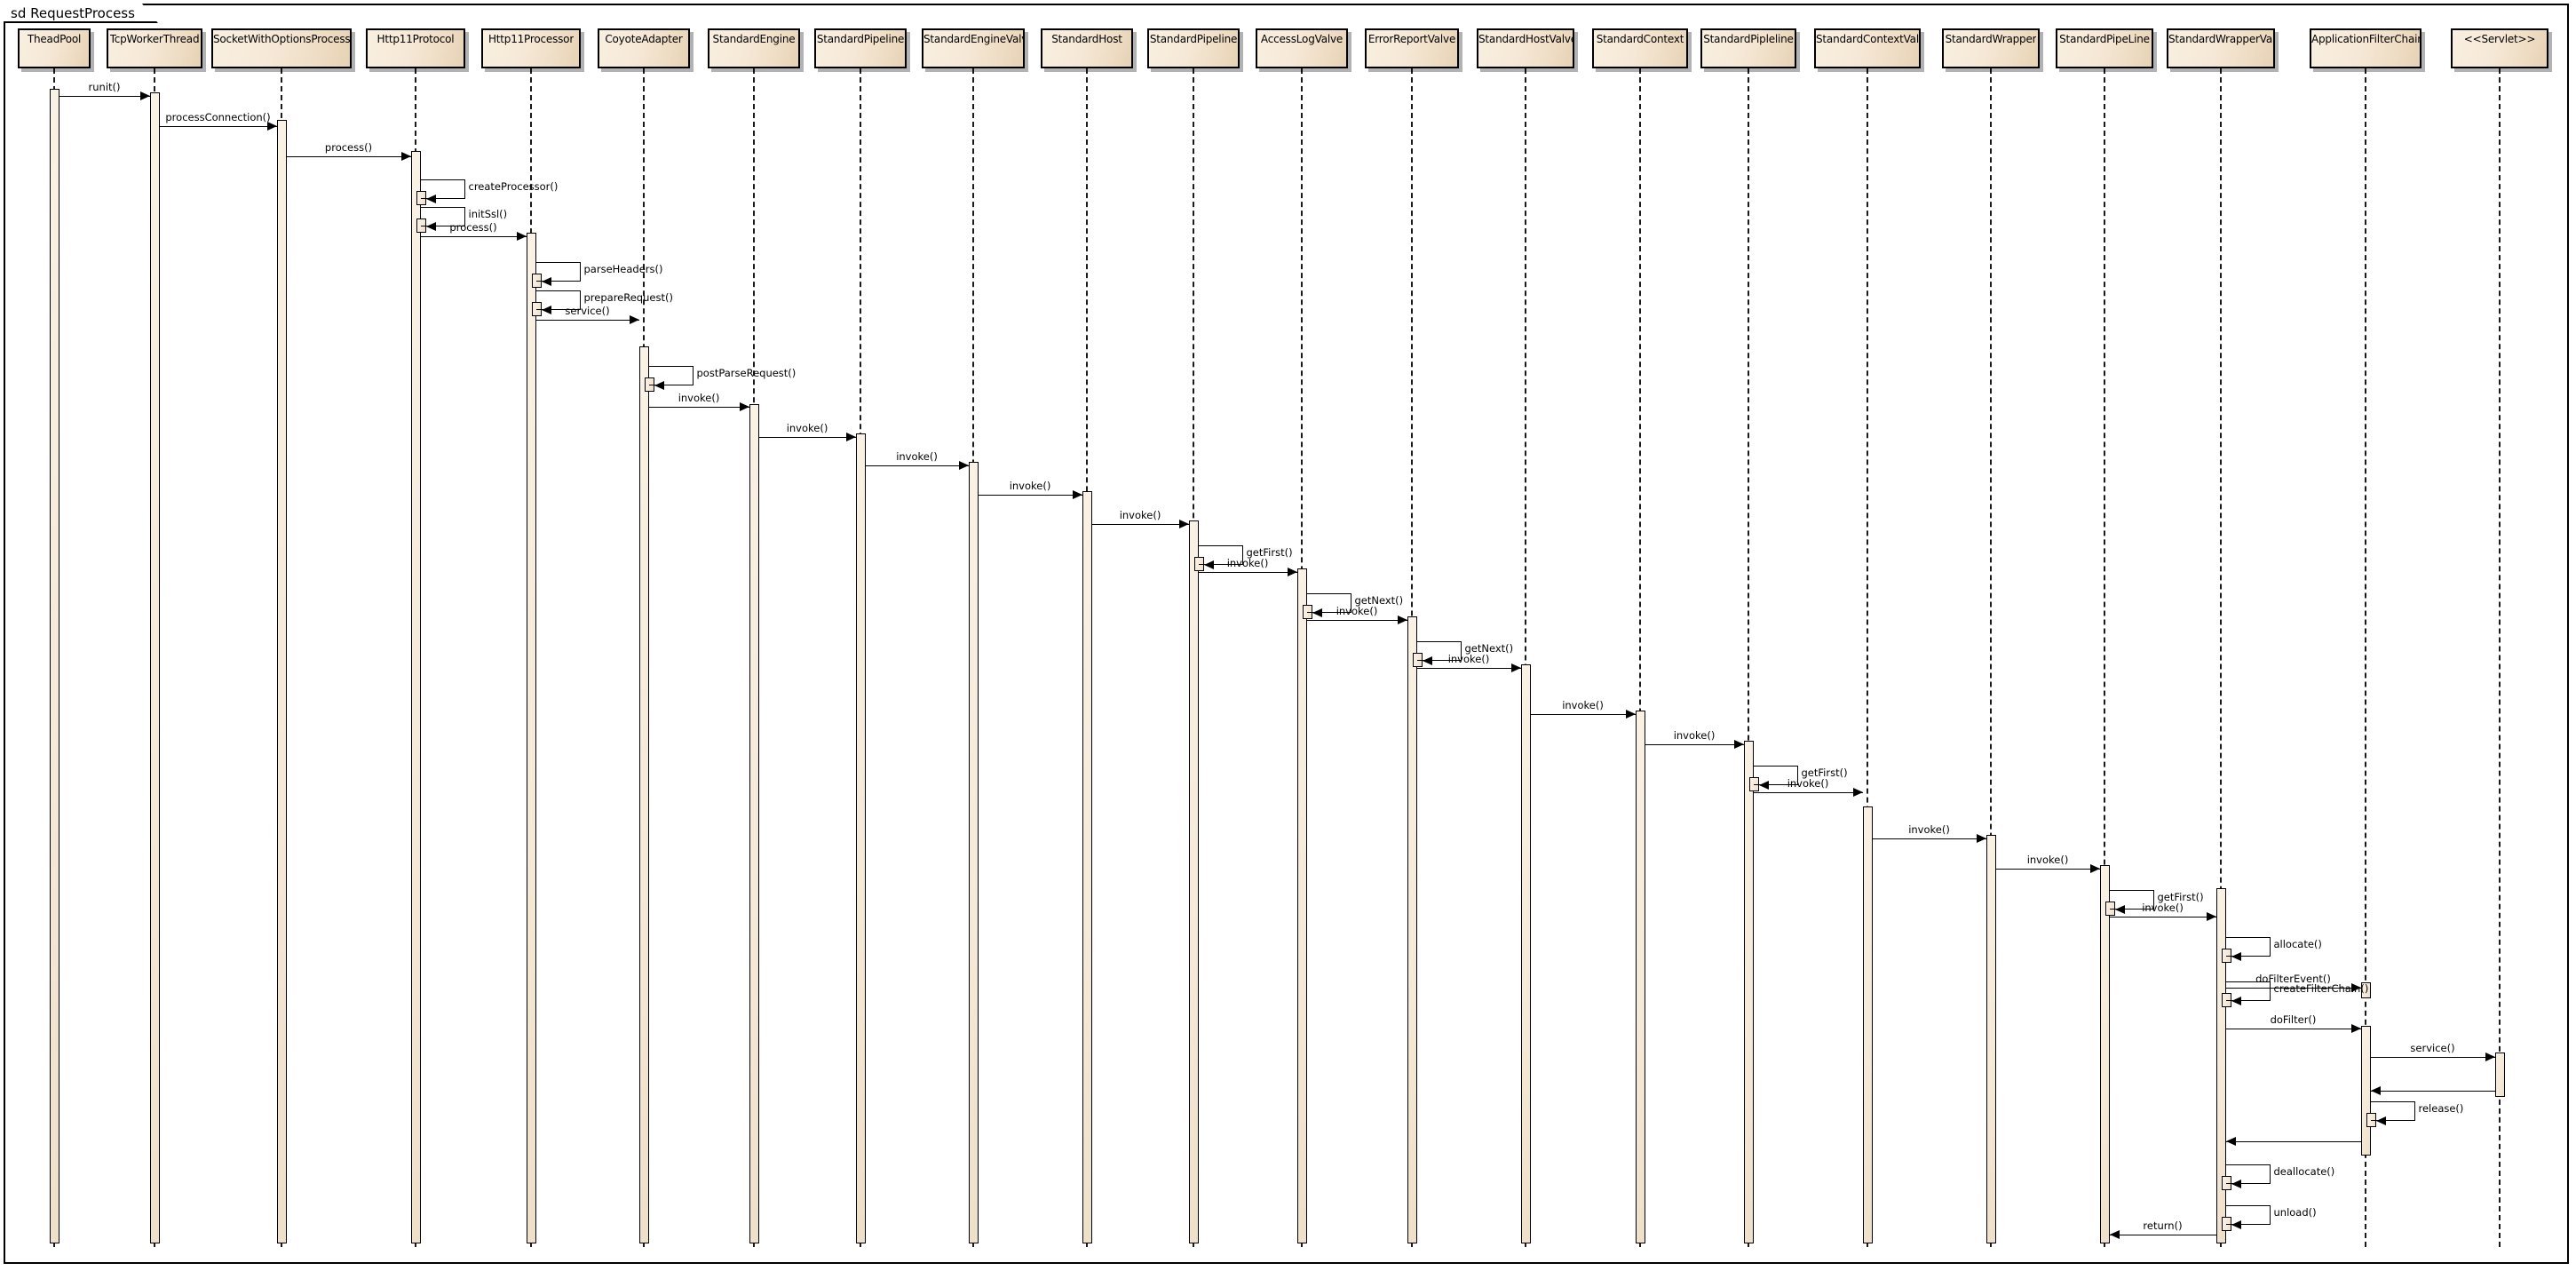 The width and height of the screenshot is (2576, 1271). What do you see at coordinates (218, 117) in the screenshot?
I see `message-label-m2: processConnection()` at bounding box center [218, 117].